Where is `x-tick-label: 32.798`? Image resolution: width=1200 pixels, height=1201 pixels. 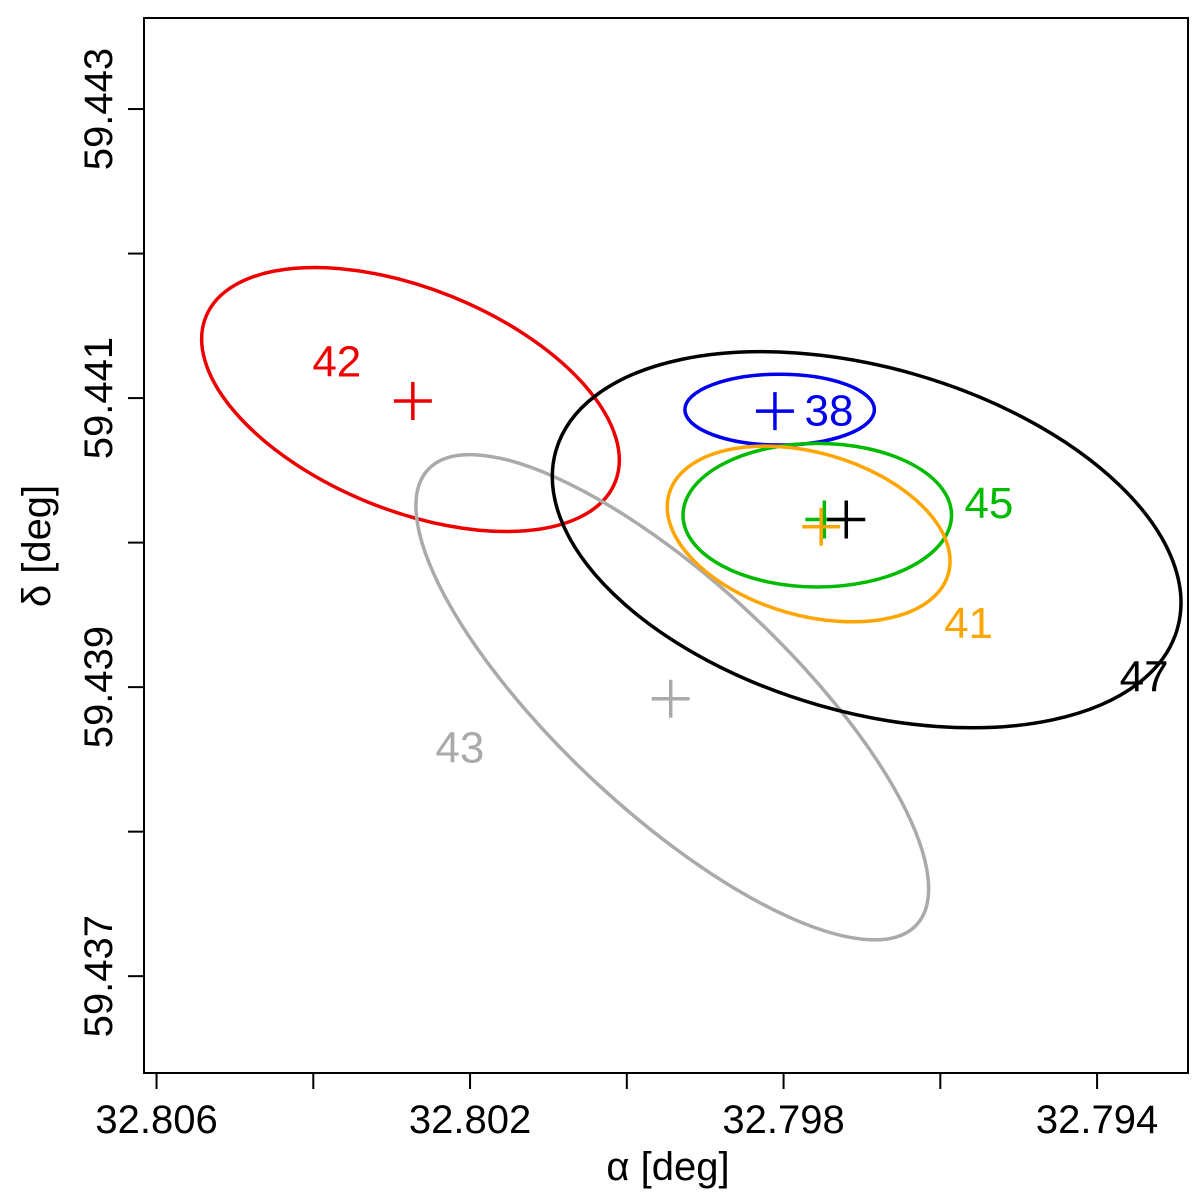
x-tick-label: 32.798 is located at coordinates (783, 1120).